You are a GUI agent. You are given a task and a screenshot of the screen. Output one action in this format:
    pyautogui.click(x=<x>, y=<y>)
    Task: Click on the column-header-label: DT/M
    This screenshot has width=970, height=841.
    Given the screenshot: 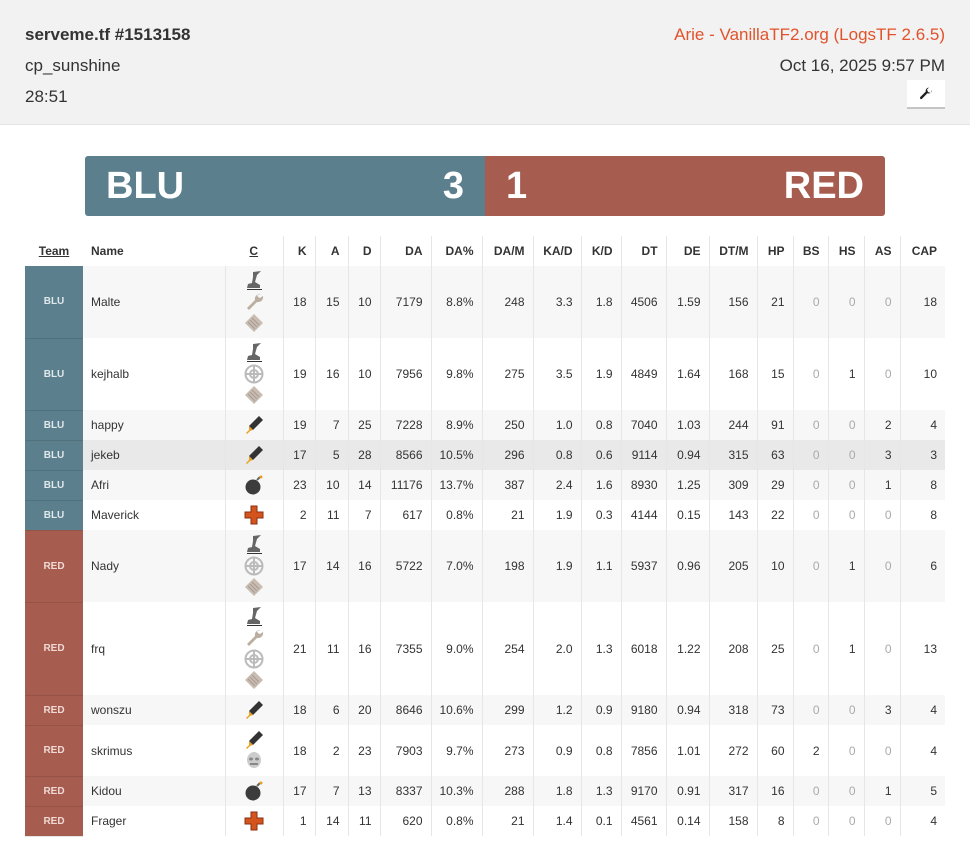 What is the action you would take?
    pyautogui.click(x=734, y=251)
    